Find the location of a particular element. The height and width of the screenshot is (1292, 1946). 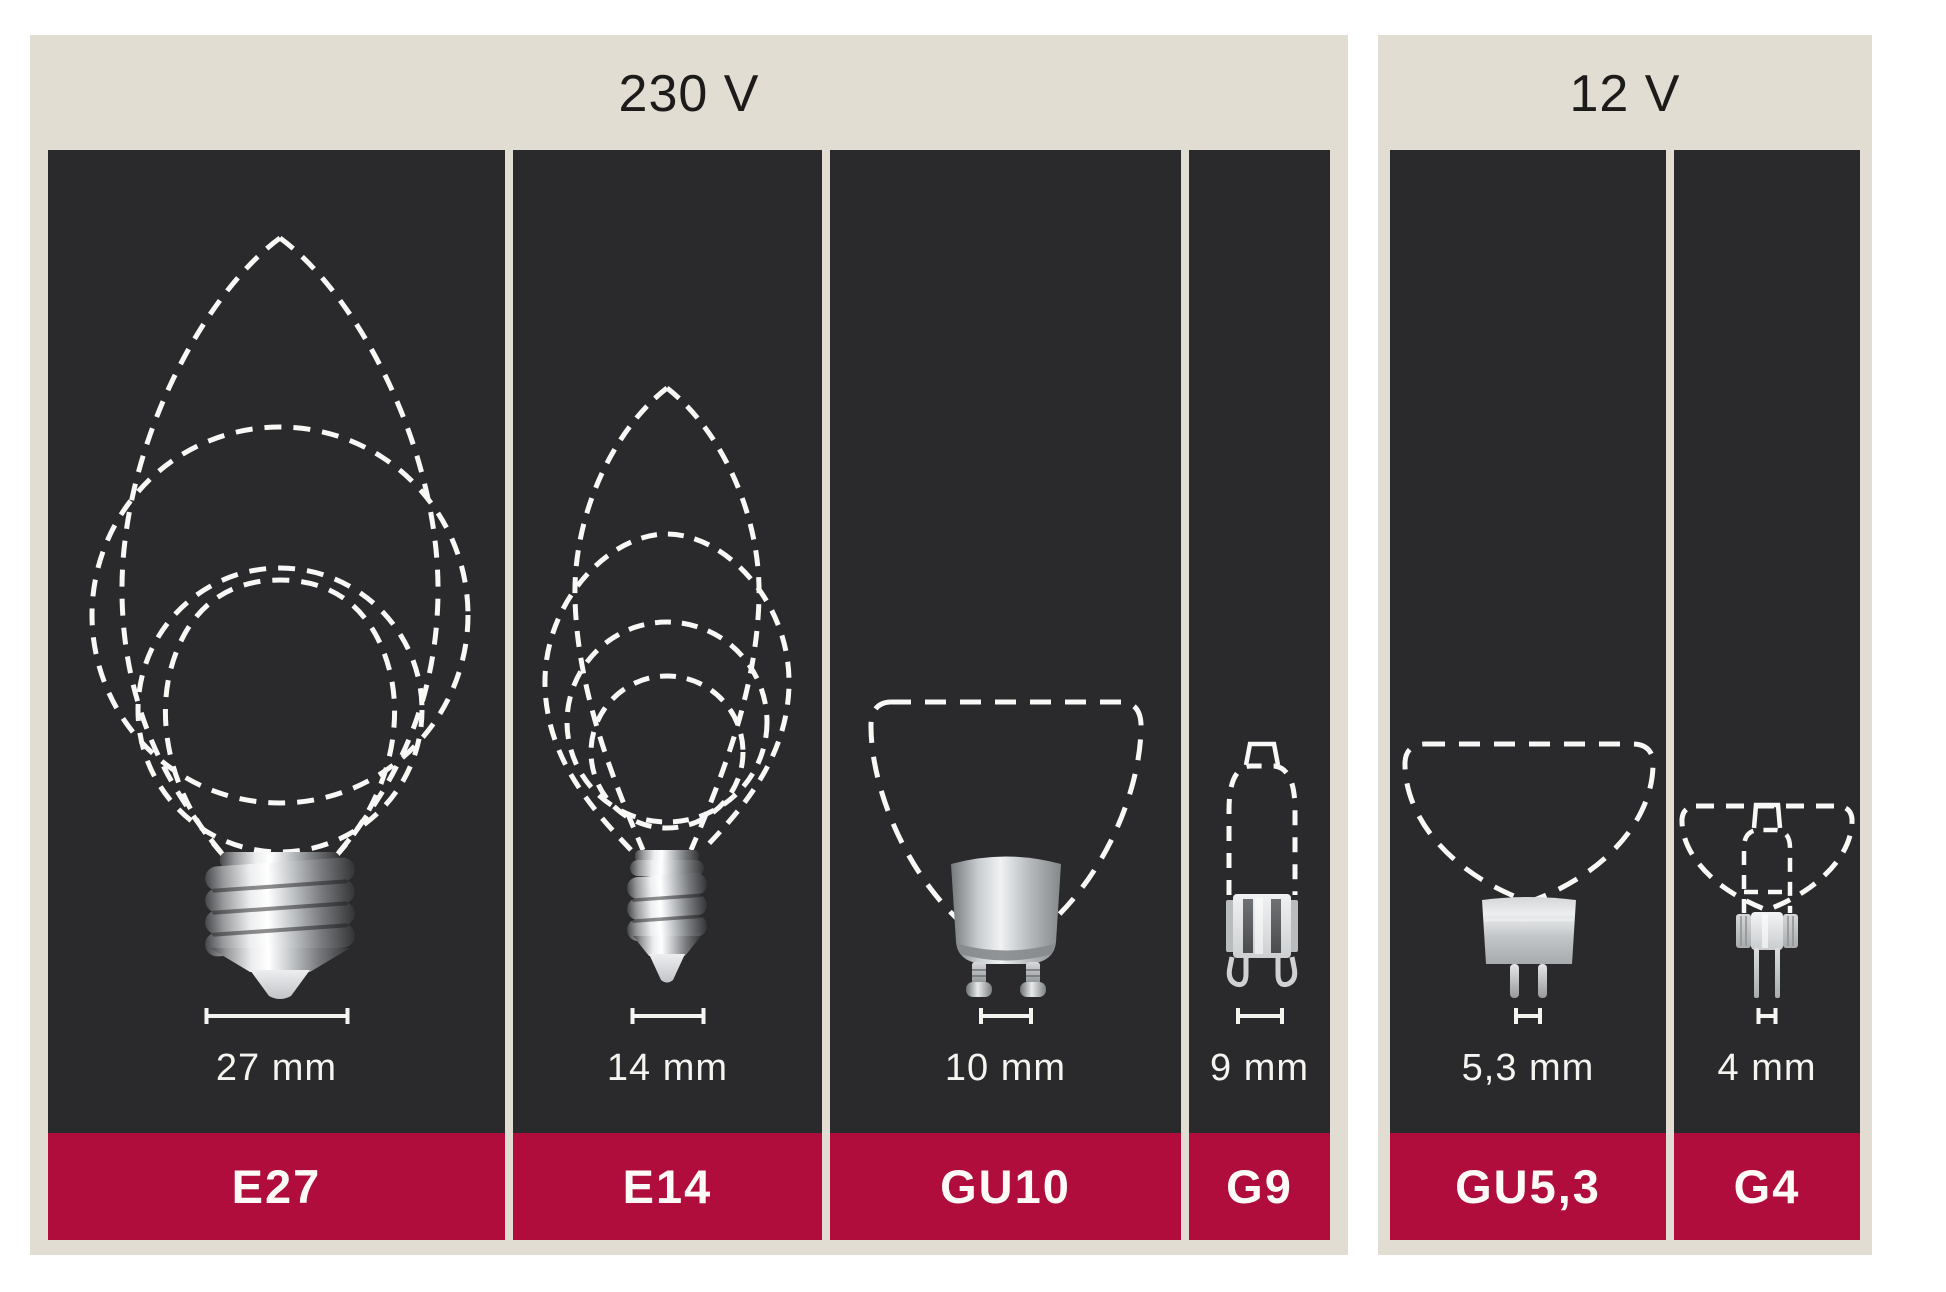

panel-title-12v: 12 V is located at coordinates (1625, 94).